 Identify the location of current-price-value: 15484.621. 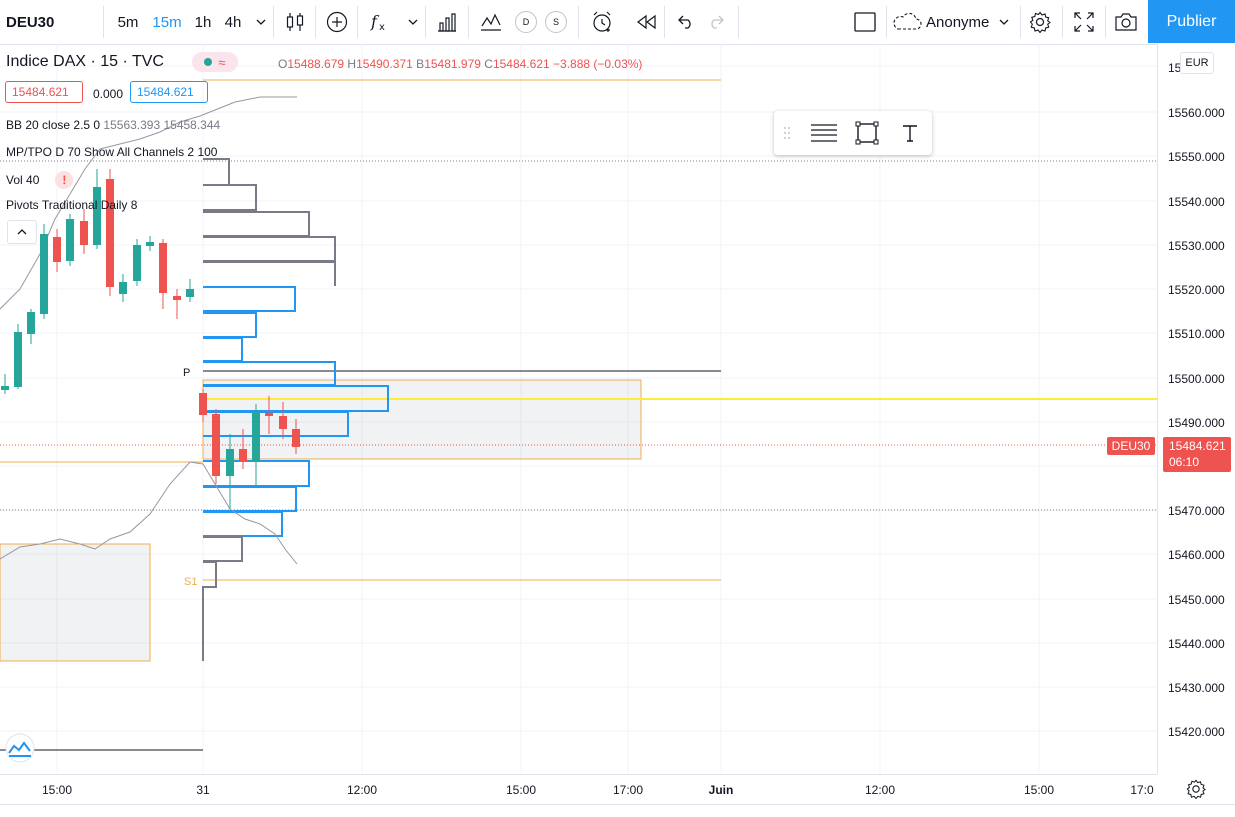
(1197, 446).